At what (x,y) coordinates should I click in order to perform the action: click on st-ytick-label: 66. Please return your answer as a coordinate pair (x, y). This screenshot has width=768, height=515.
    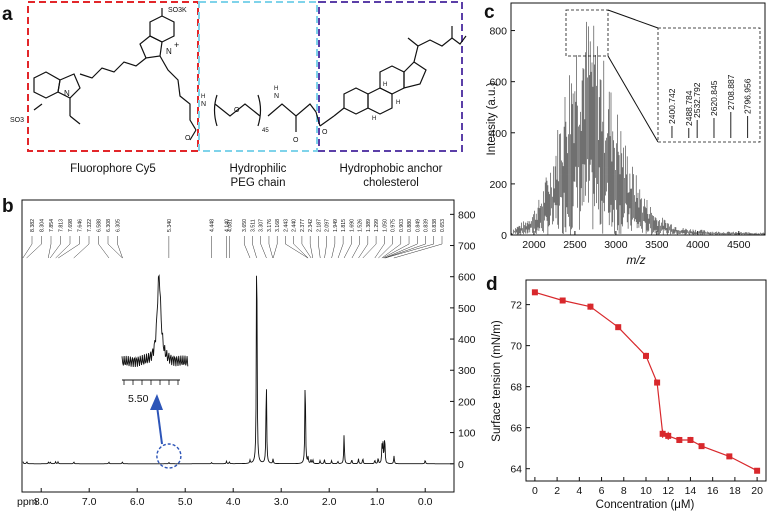
    Looking at the image, I should click on (516, 429).